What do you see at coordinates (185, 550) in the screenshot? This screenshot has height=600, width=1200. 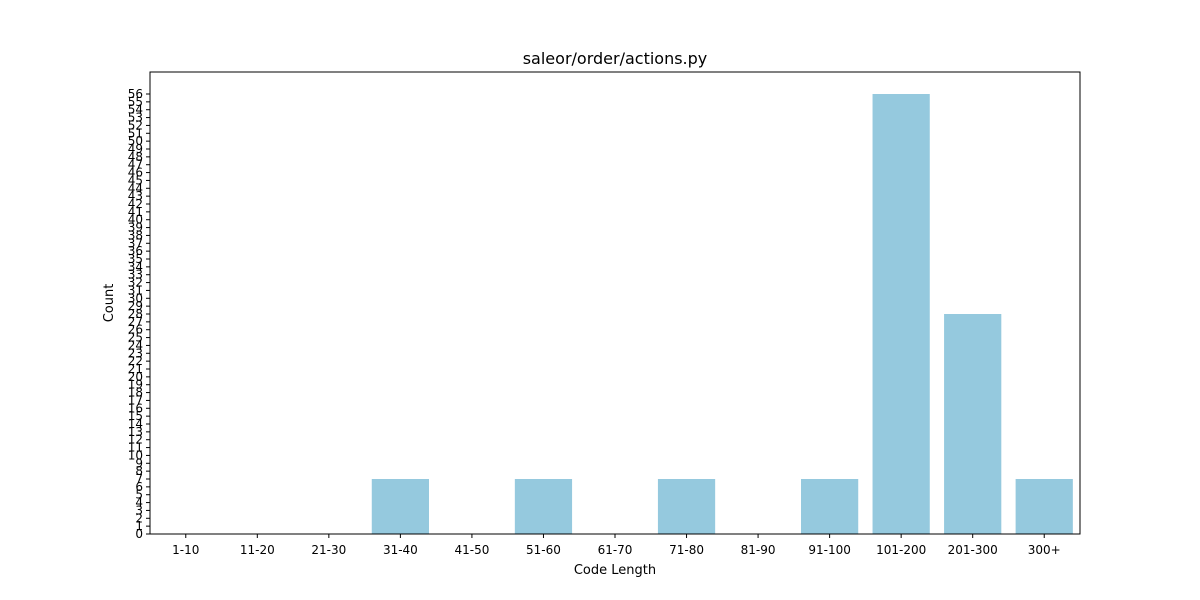 I see `x-tick-label: 1-10` at bounding box center [185, 550].